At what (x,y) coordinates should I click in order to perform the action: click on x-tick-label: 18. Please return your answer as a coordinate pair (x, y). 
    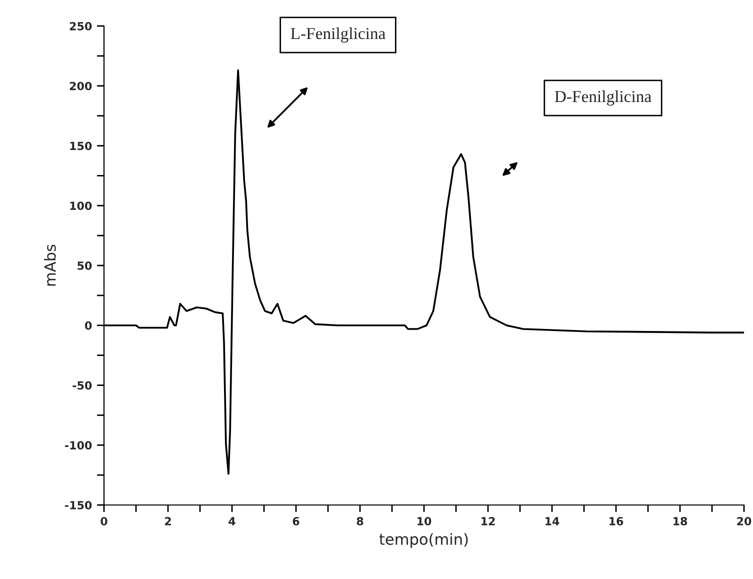
    Looking at the image, I should click on (681, 521).